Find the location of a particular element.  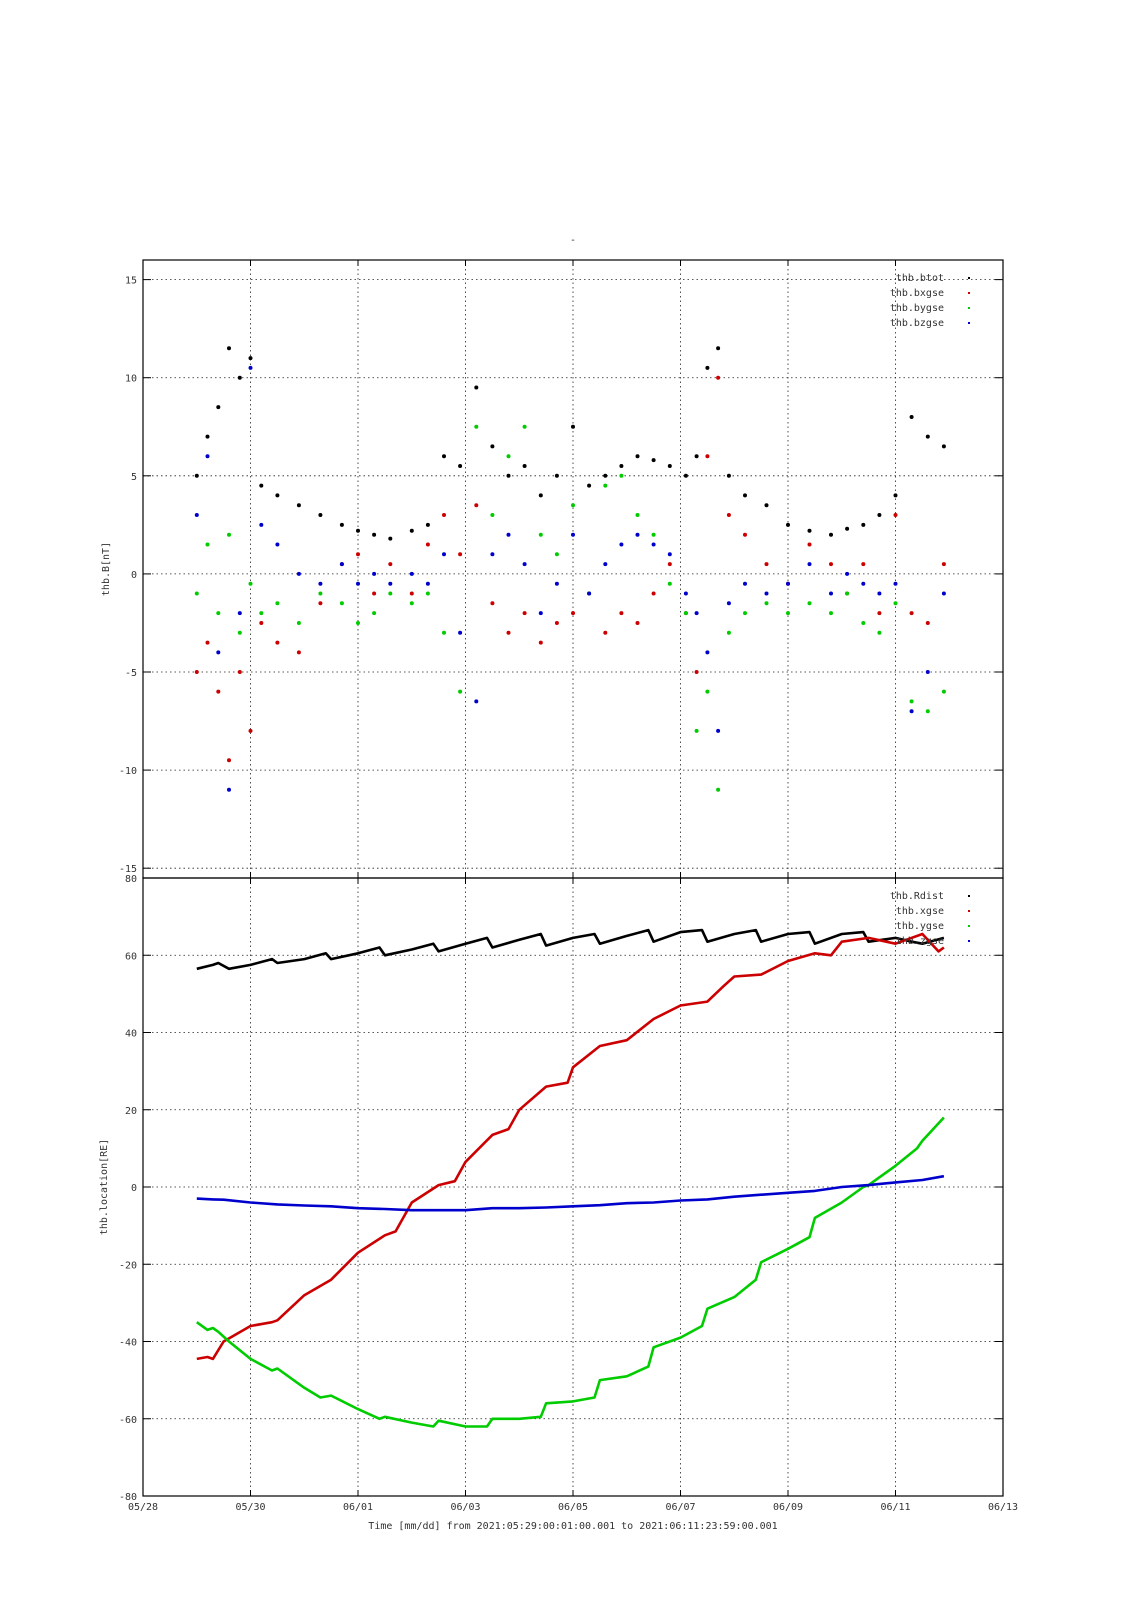

y-axis-label: thb.B[nT] is located at coordinates (106, 569).